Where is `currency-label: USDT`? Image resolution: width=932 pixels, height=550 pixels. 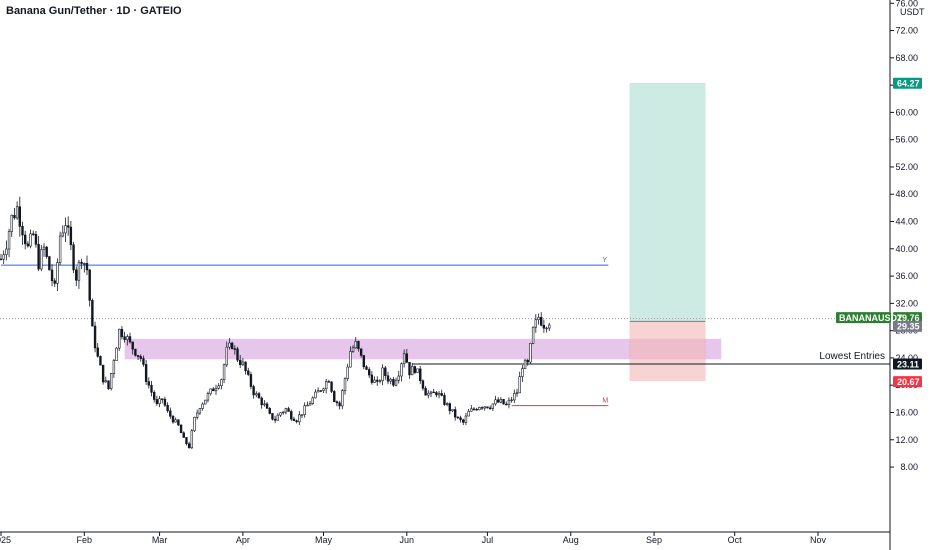 currency-label: USDT is located at coordinates (912, 12).